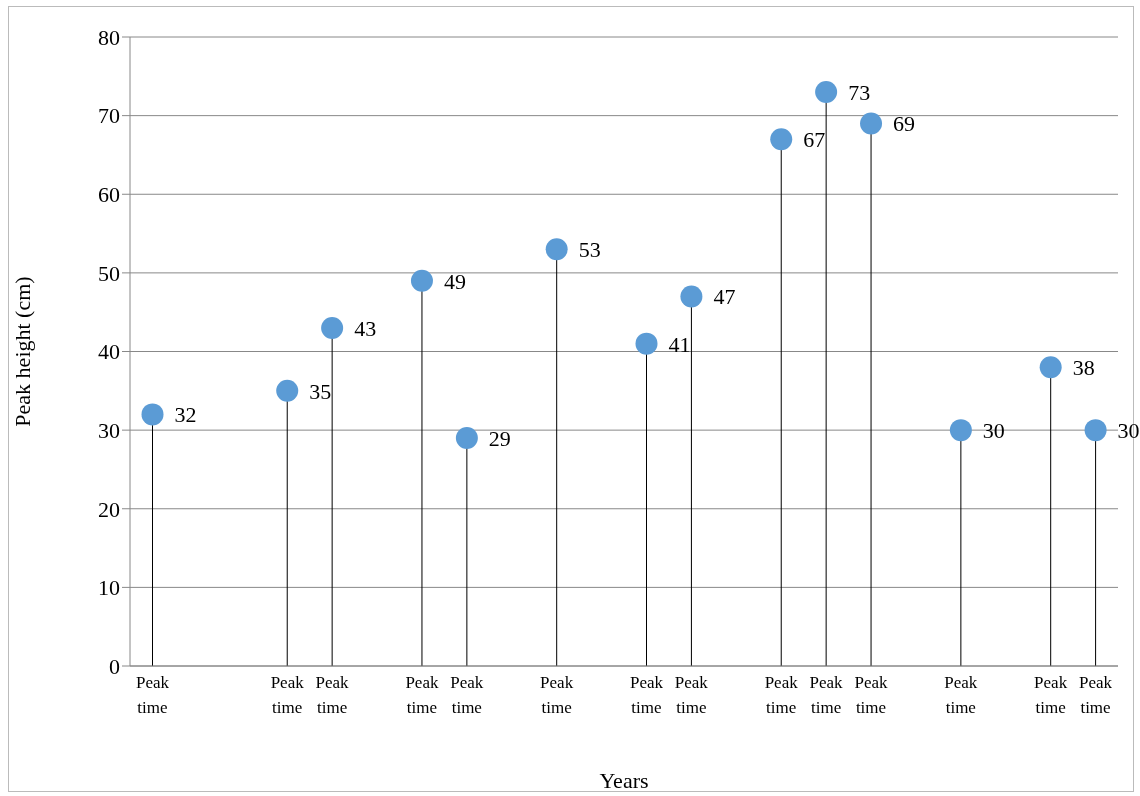 The image size is (1140, 796). What do you see at coordinates (859, 93) in the screenshot?
I see `data-label: 73` at bounding box center [859, 93].